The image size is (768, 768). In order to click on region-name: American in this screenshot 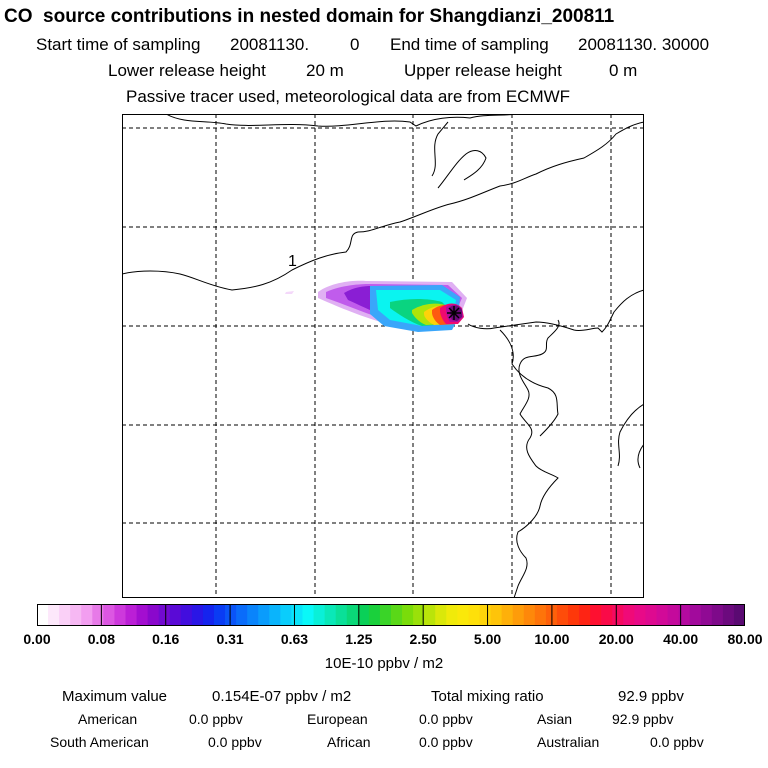, I will do `click(108, 719)`.